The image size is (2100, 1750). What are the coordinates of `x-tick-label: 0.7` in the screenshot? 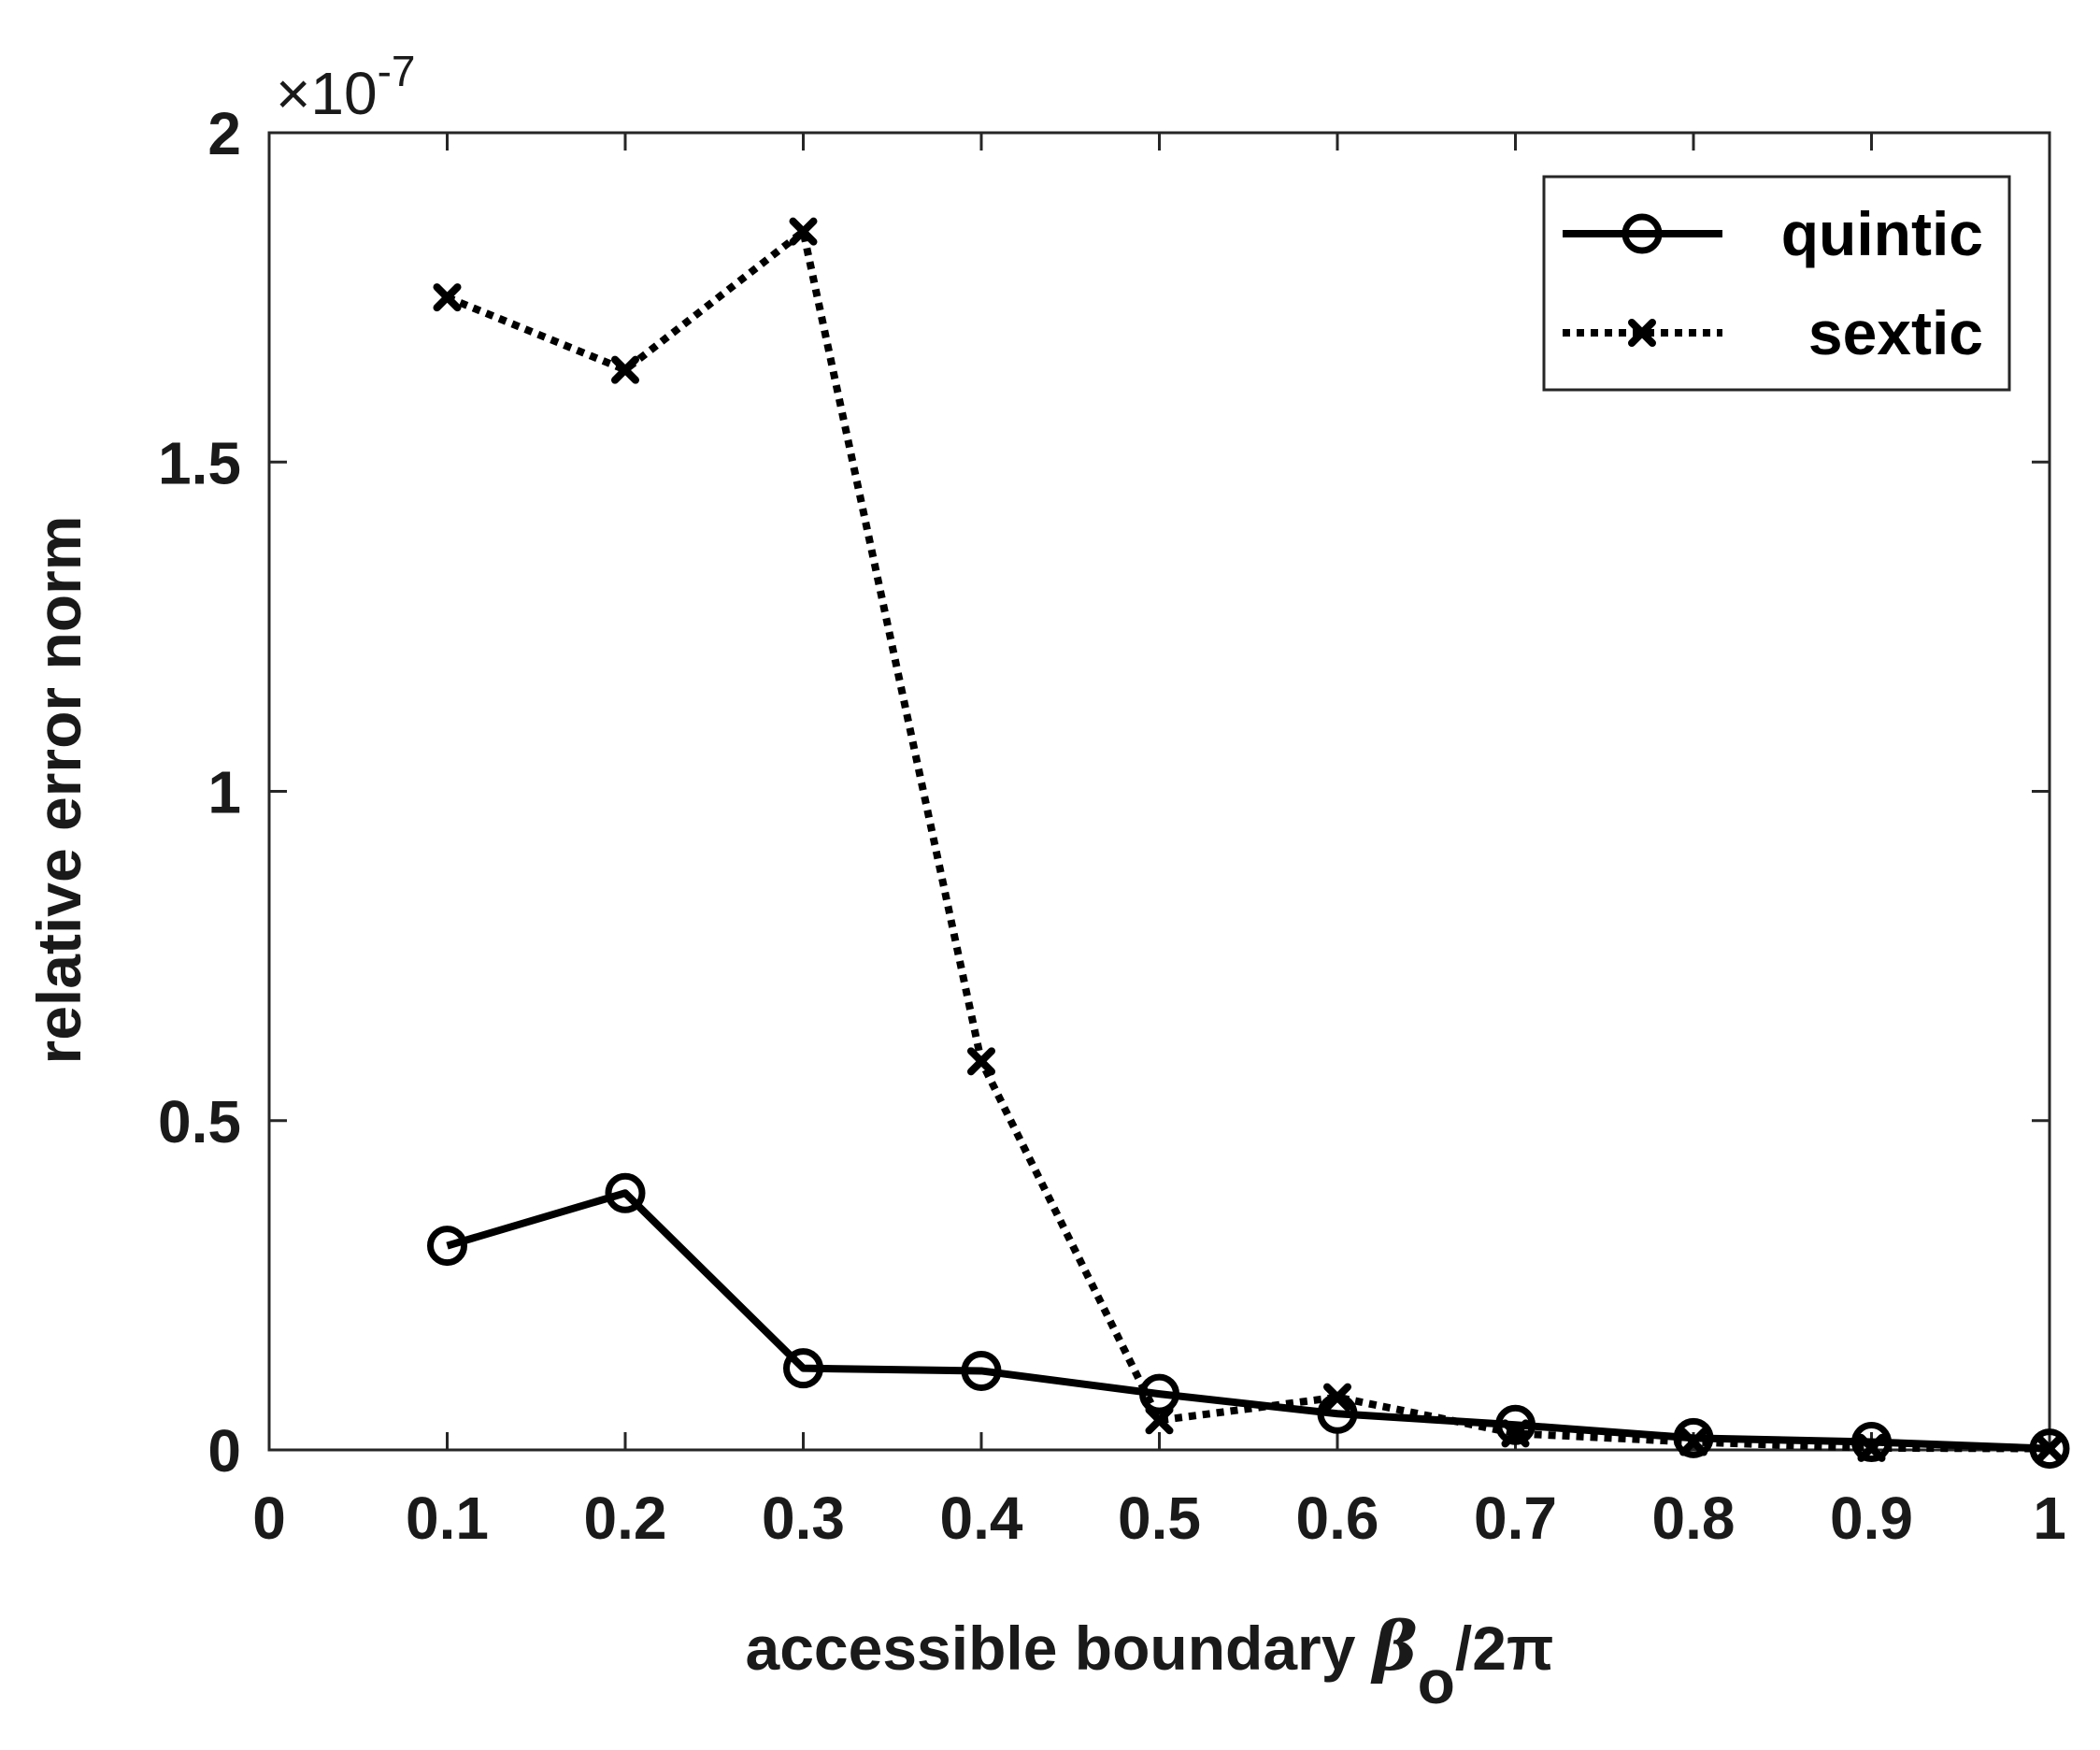 It's located at (1515, 1518).